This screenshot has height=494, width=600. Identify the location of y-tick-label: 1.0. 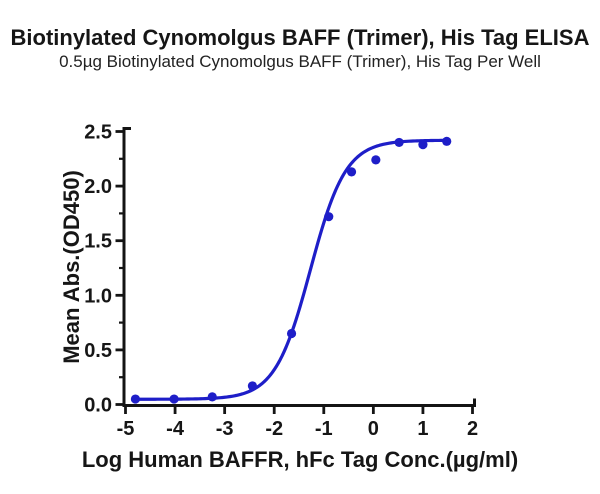
(98, 296).